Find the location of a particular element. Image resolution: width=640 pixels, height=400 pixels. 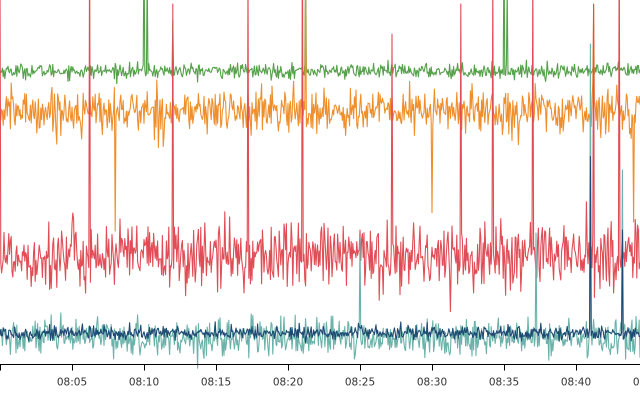

x-tick-label: 08:40 is located at coordinates (576, 383).